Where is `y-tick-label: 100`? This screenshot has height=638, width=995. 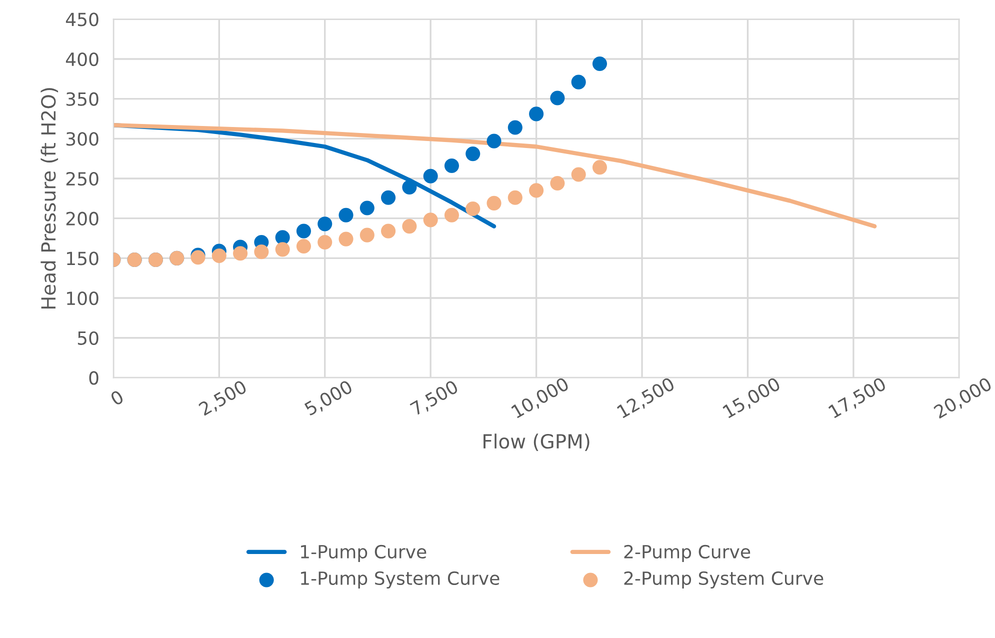 y-tick-label: 100 is located at coordinates (82, 298).